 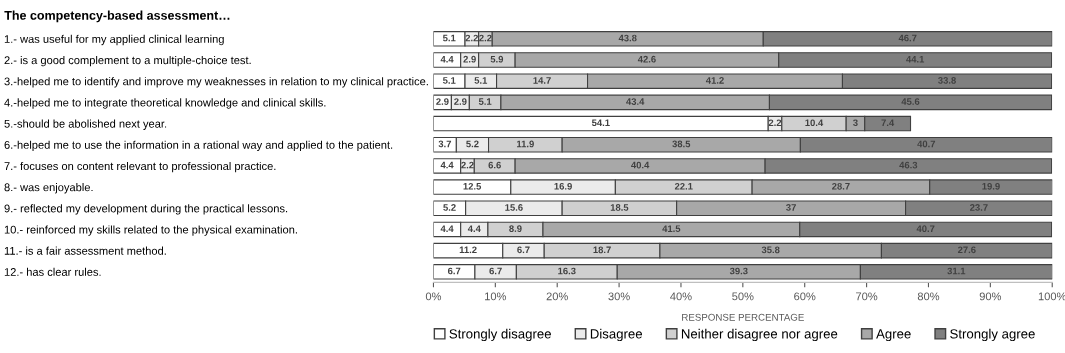 What do you see at coordinates (681, 296) in the screenshot?
I see `x-tick-label: 40%` at bounding box center [681, 296].